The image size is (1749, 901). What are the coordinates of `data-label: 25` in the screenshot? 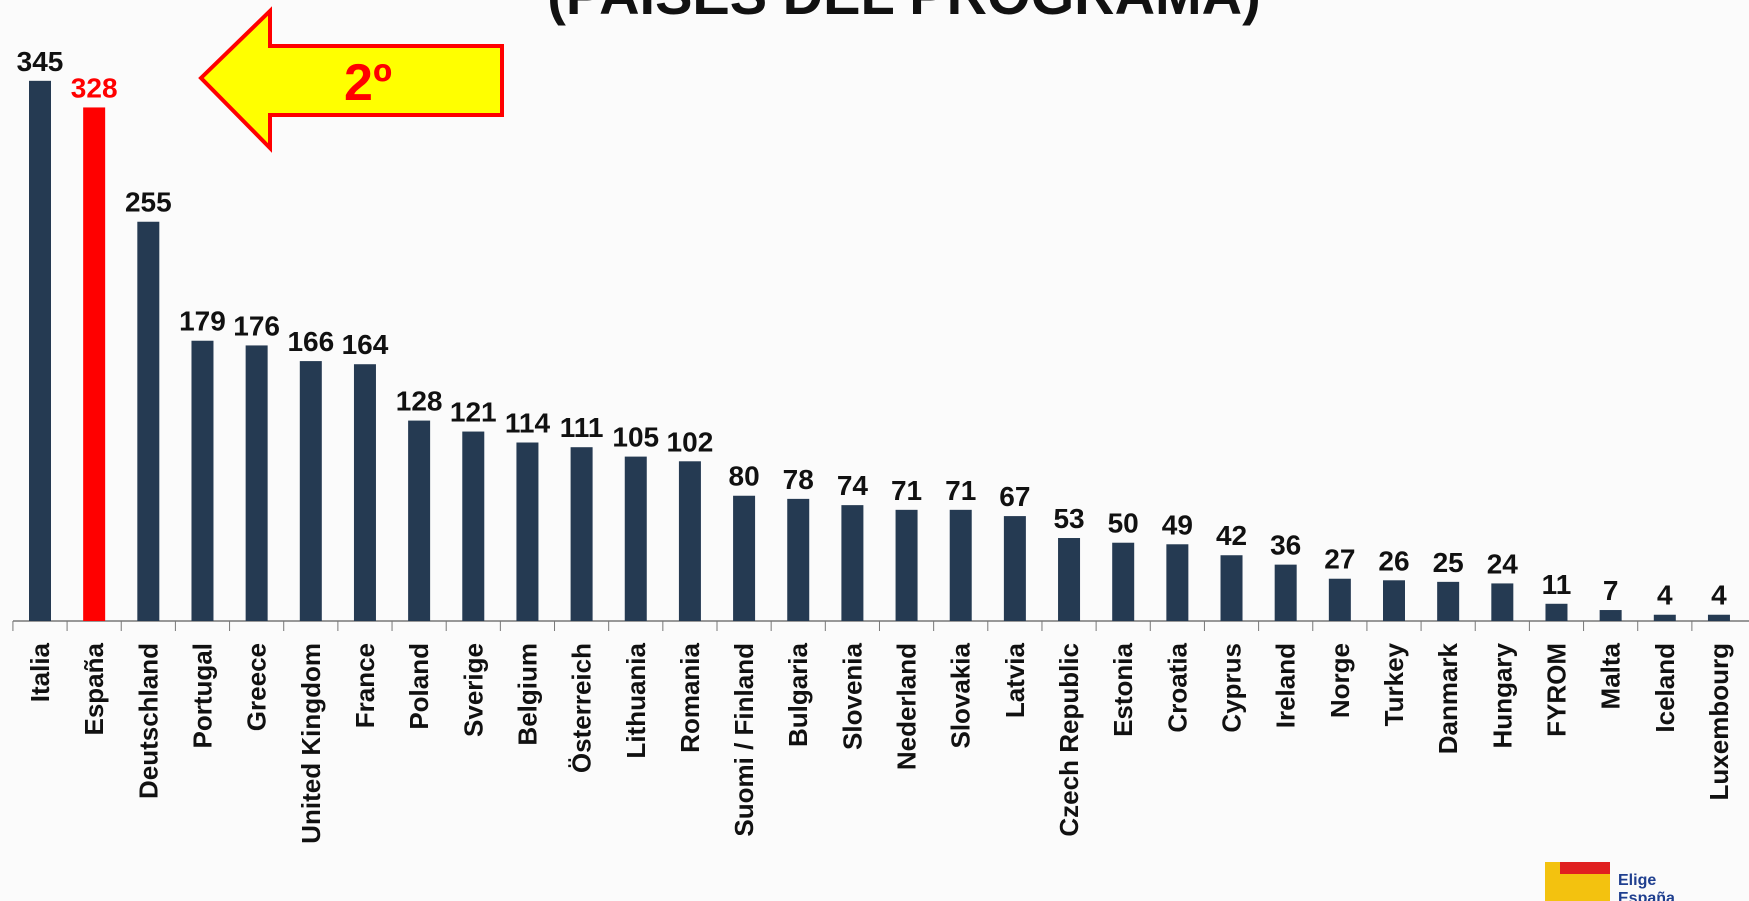 It's located at (1448, 562).